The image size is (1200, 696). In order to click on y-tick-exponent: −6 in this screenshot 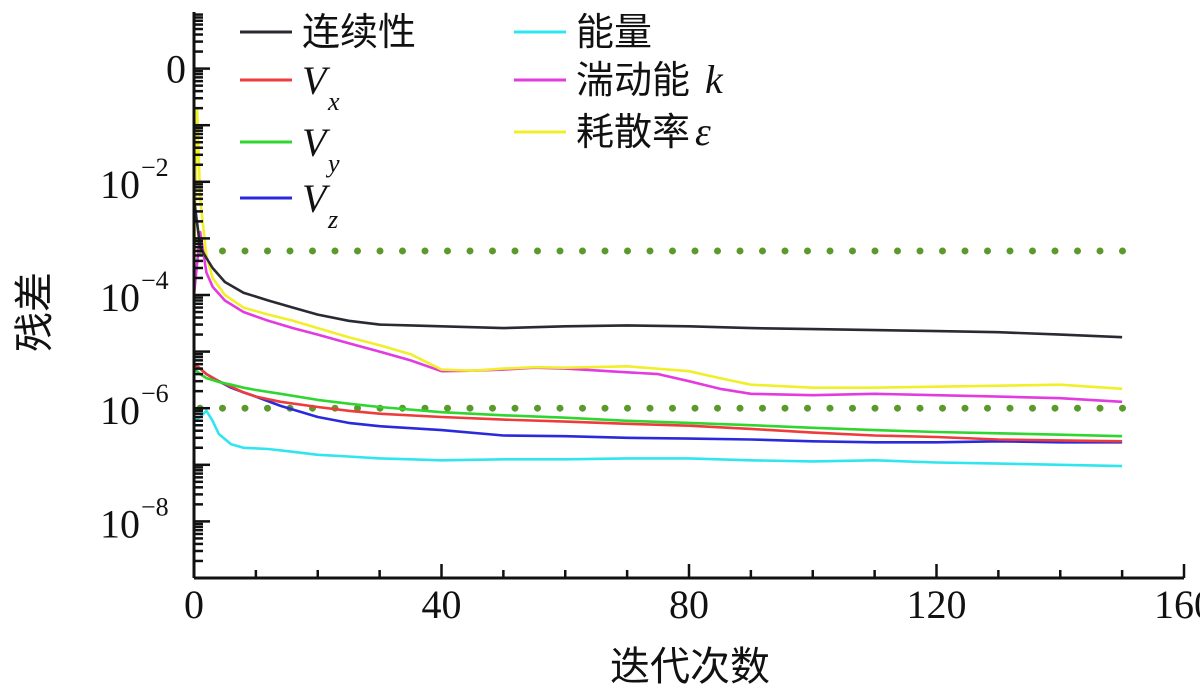, I will do `click(155, 393)`.